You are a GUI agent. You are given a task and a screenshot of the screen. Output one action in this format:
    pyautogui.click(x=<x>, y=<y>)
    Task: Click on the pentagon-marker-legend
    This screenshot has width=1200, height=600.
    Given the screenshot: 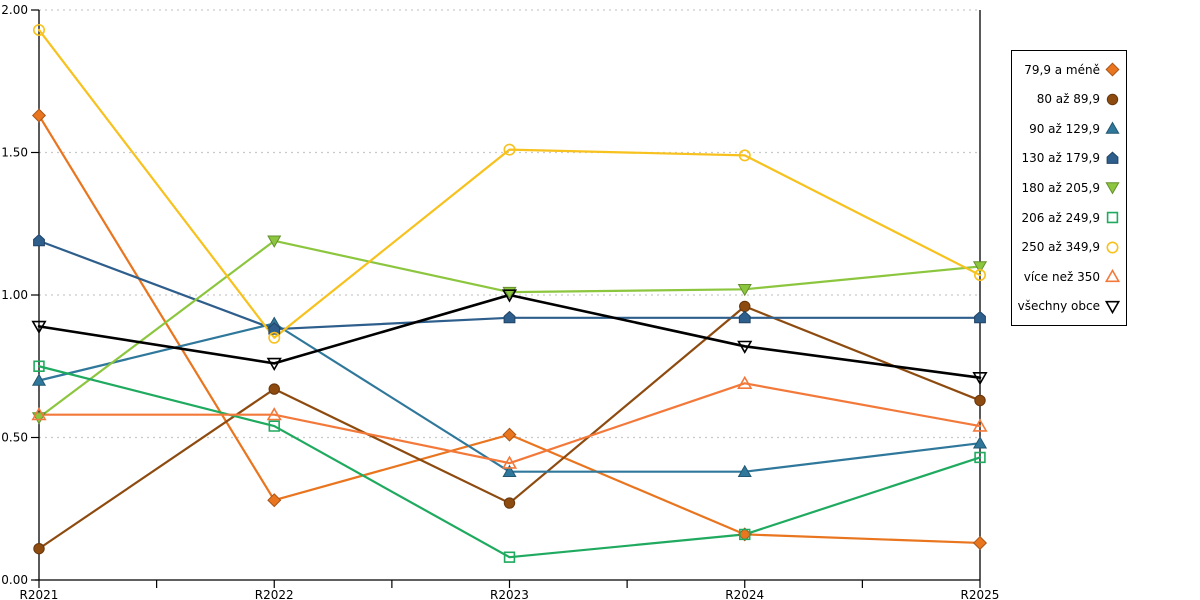 What is the action you would take?
    pyautogui.click(x=1112, y=157)
    